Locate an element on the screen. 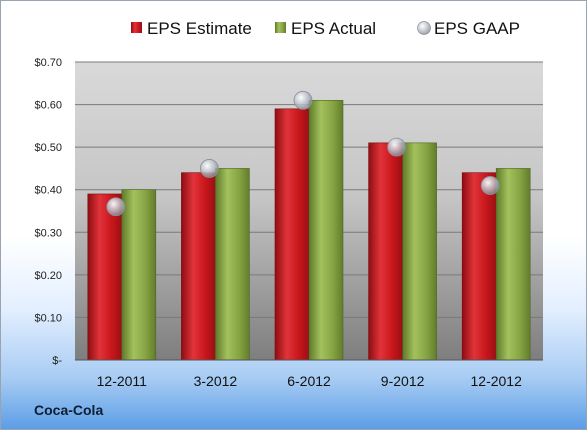 The width and height of the screenshot is (587, 430). y-tick-label: $0.40 is located at coordinates (48, 191).